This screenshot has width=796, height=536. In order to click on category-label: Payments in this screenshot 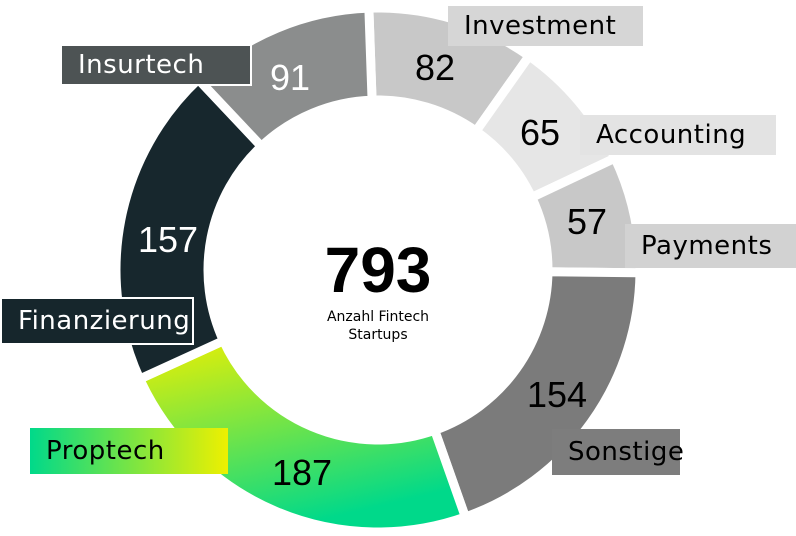, I will do `click(710, 246)`.